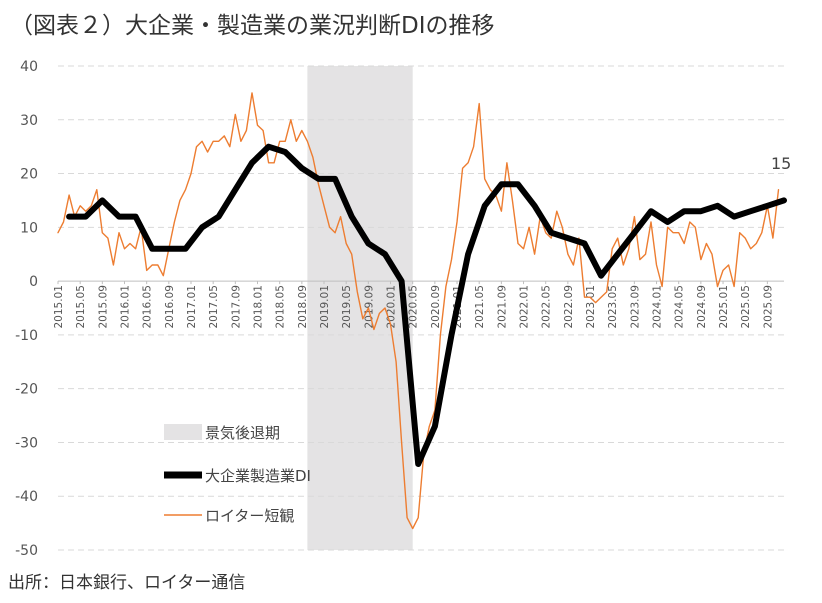 This screenshot has width=822, height=603. Describe the element at coordinates (502, 306) in the screenshot. I see `x-tick-label: 2021.09` at that location.